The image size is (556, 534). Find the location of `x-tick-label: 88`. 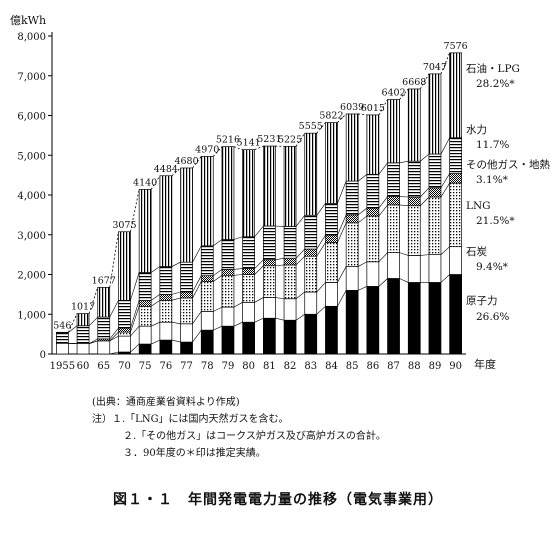

x-tick-label: 88 is located at coordinates (414, 366).